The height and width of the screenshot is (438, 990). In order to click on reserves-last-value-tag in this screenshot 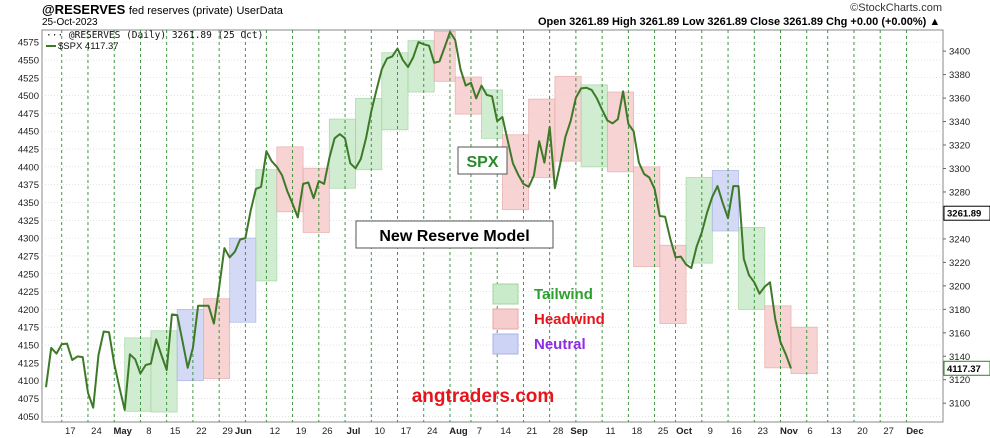, I will do `click(966, 213)`.